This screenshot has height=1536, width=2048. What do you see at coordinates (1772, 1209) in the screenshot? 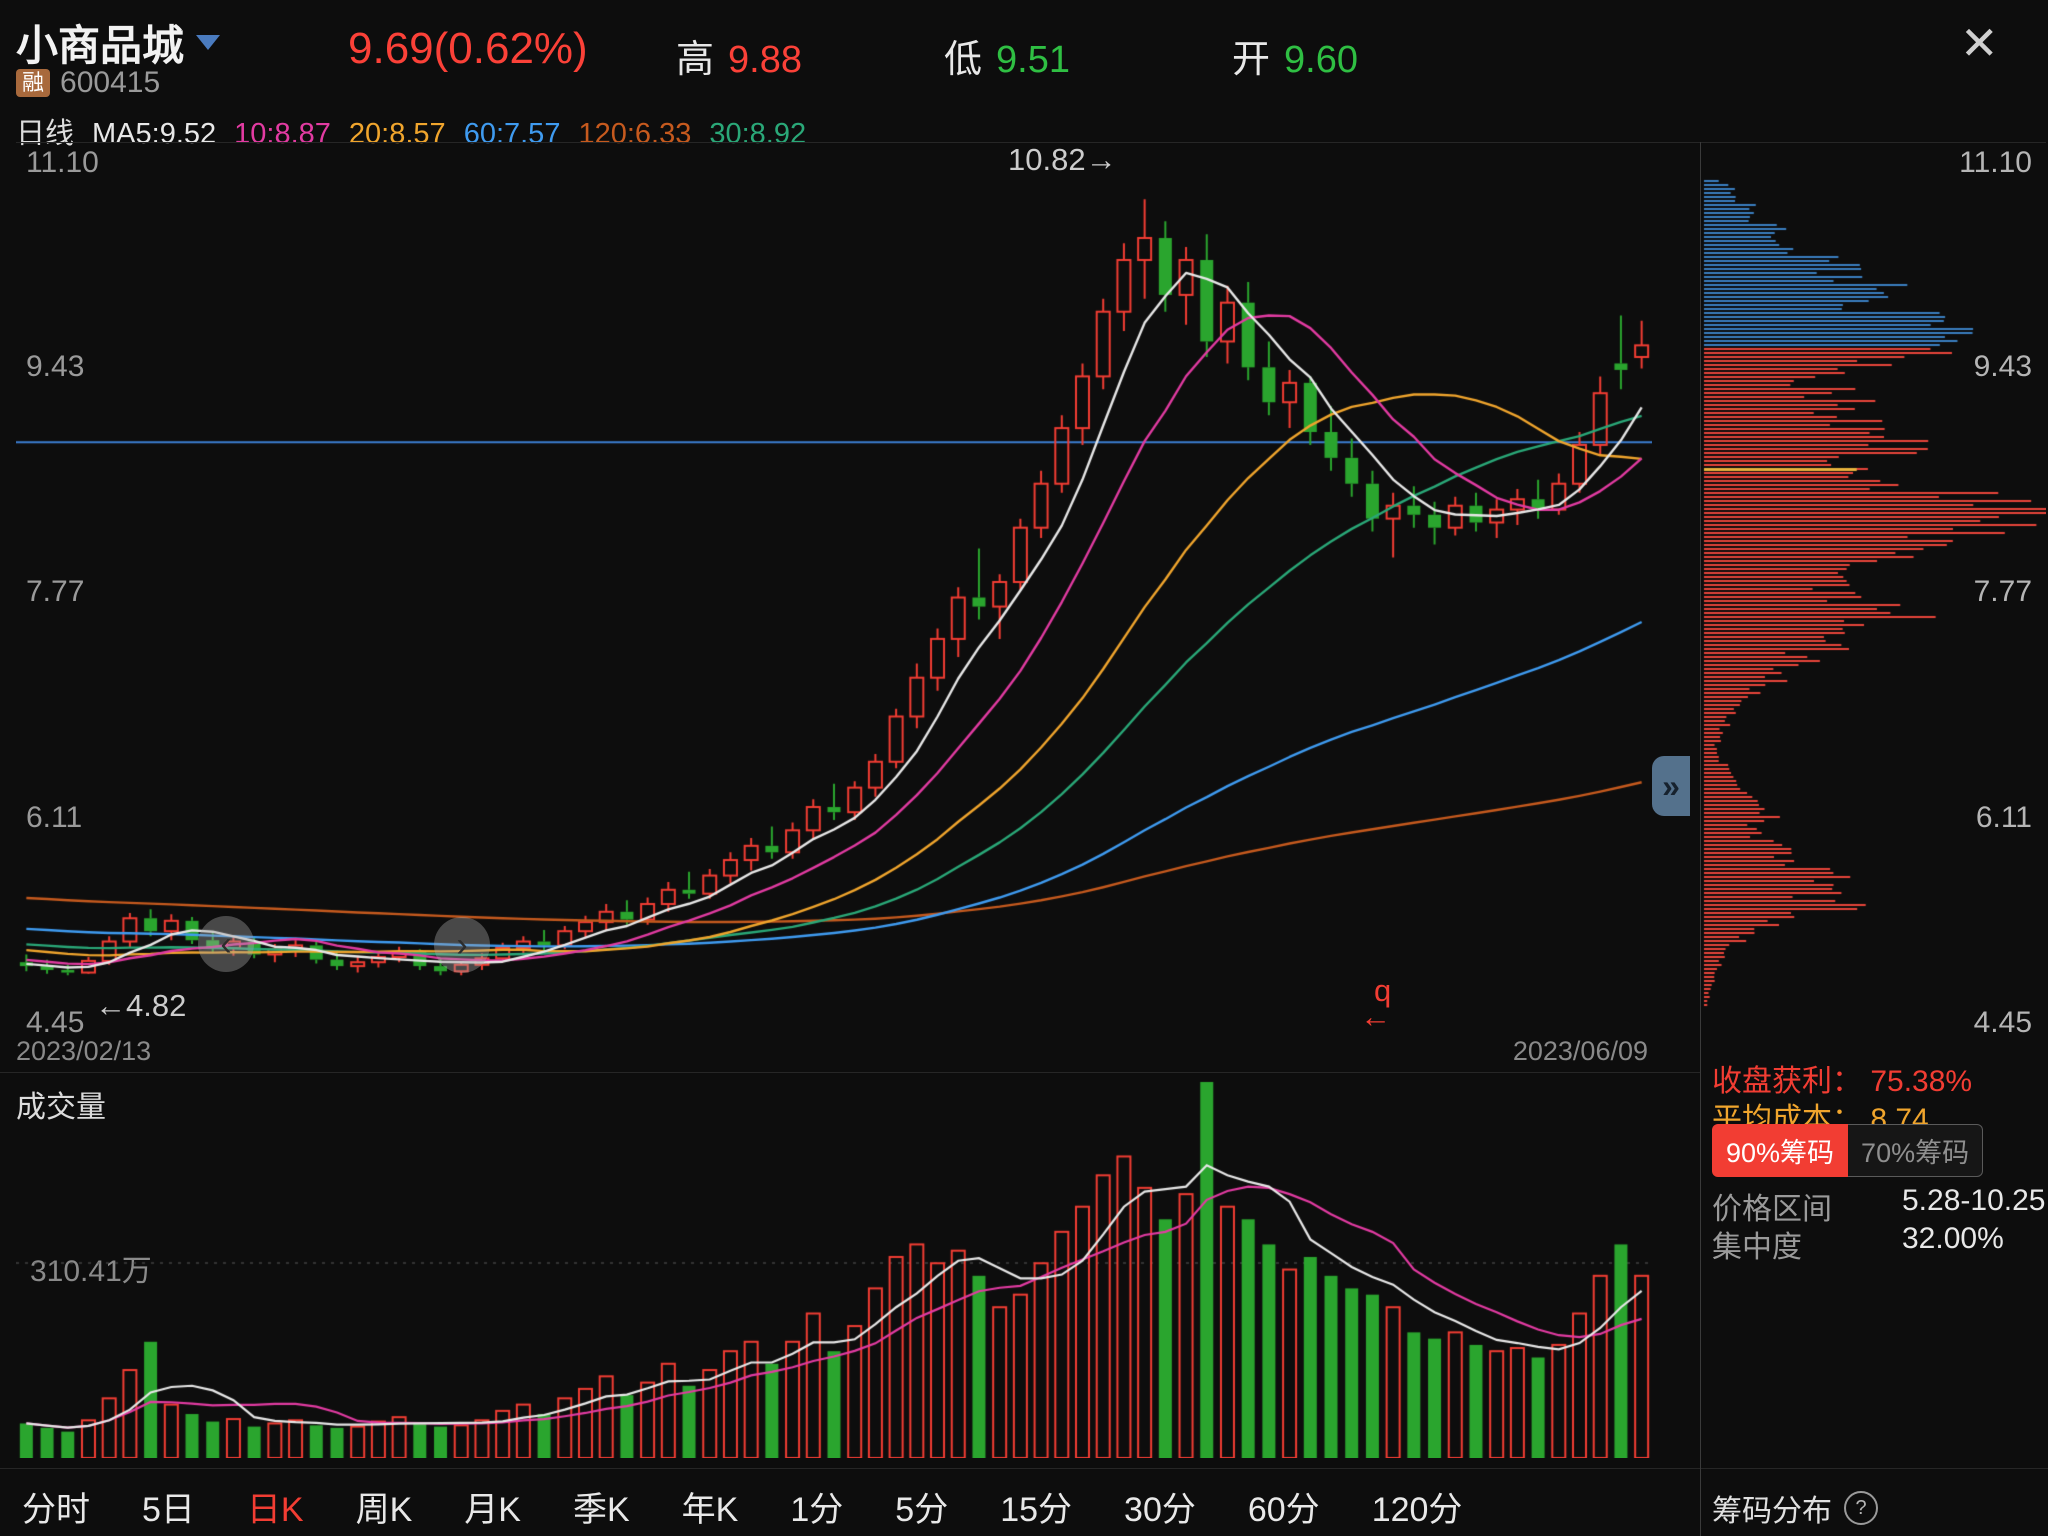
I see `price-range-label: 价格区间` at bounding box center [1772, 1209].